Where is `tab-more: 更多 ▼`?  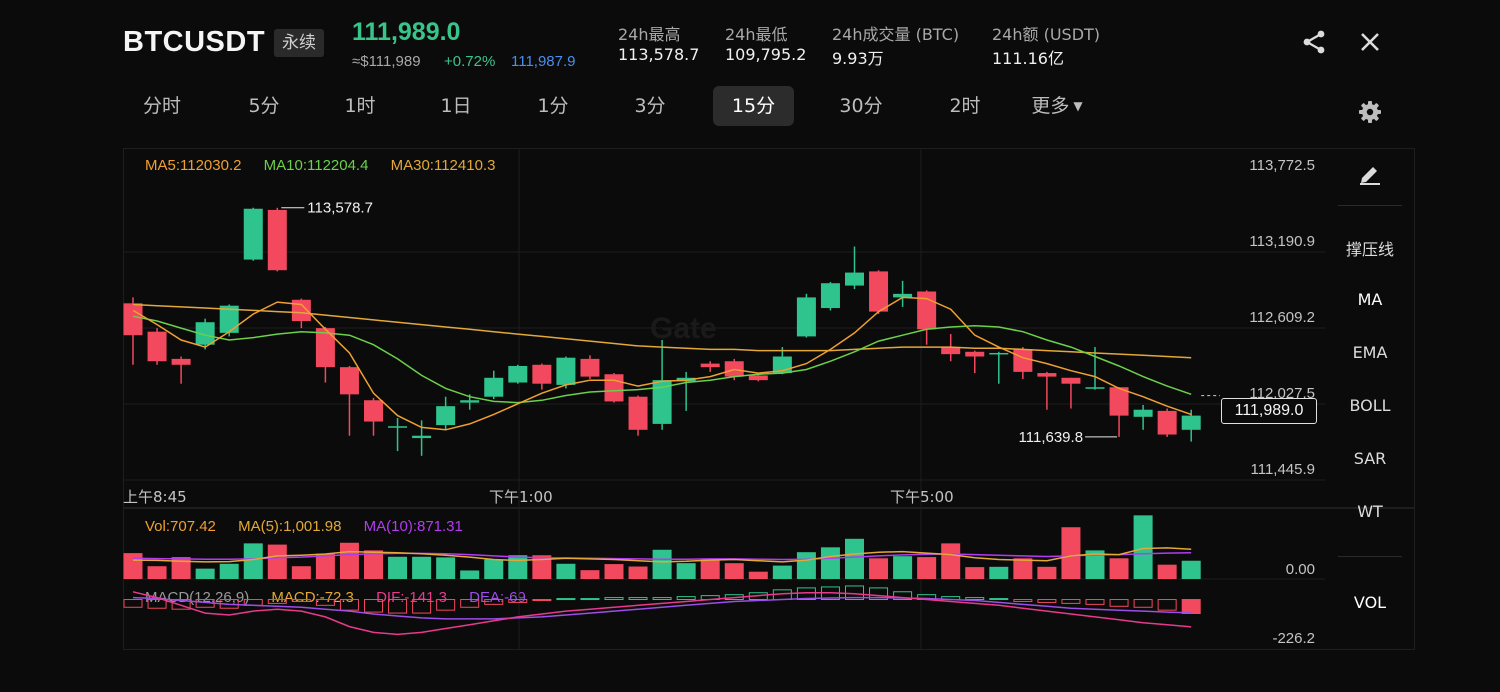
tab-more: 更多 ▼ is located at coordinates (1057, 106).